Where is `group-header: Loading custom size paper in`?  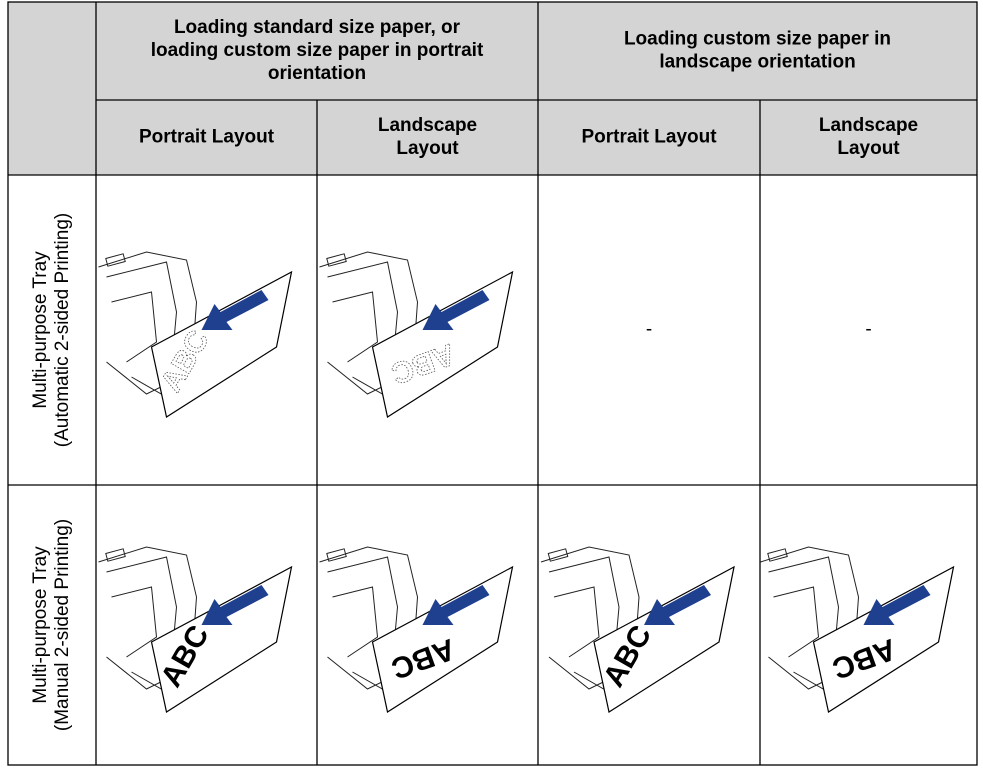
group-header: Loading custom size paper in is located at coordinates (757, 39).